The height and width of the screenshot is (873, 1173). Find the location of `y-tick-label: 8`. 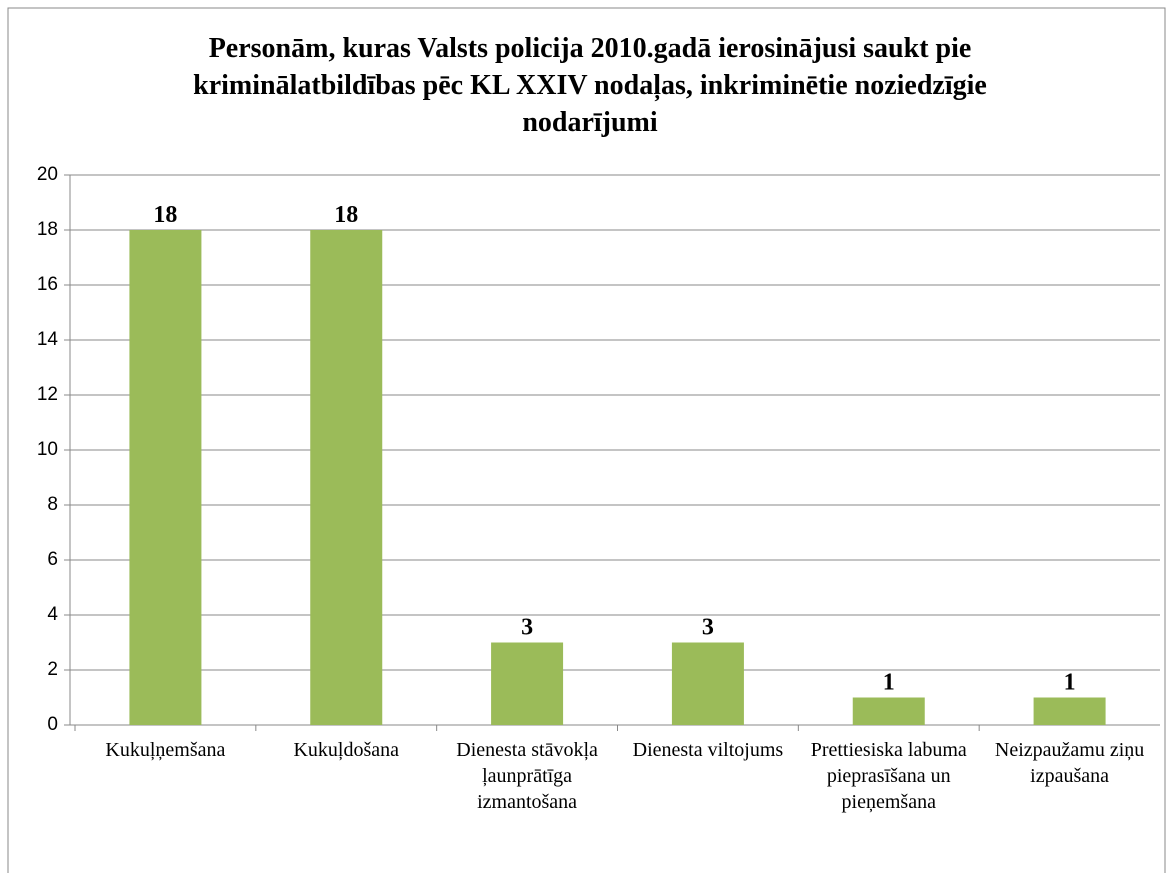

y-tick-label: 8 is located at coordinates (52, 504).